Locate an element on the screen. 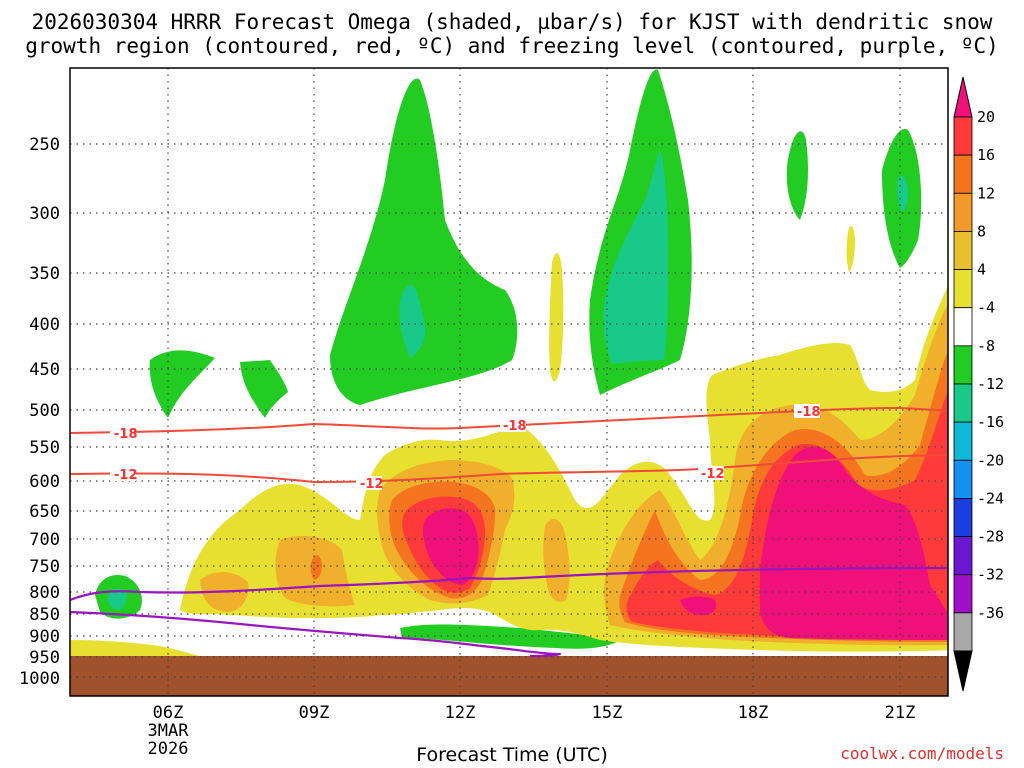  y-tick-750: 750 is located at coordinates (44, 567).